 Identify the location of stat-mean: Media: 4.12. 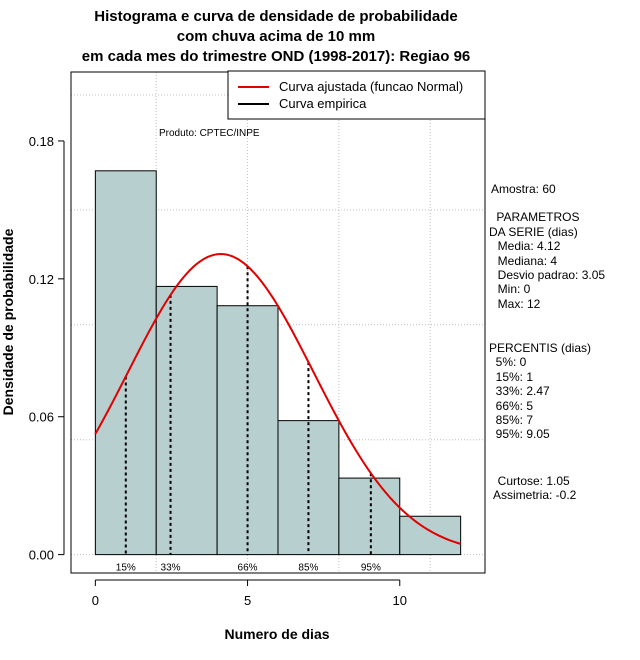
(526, 246).